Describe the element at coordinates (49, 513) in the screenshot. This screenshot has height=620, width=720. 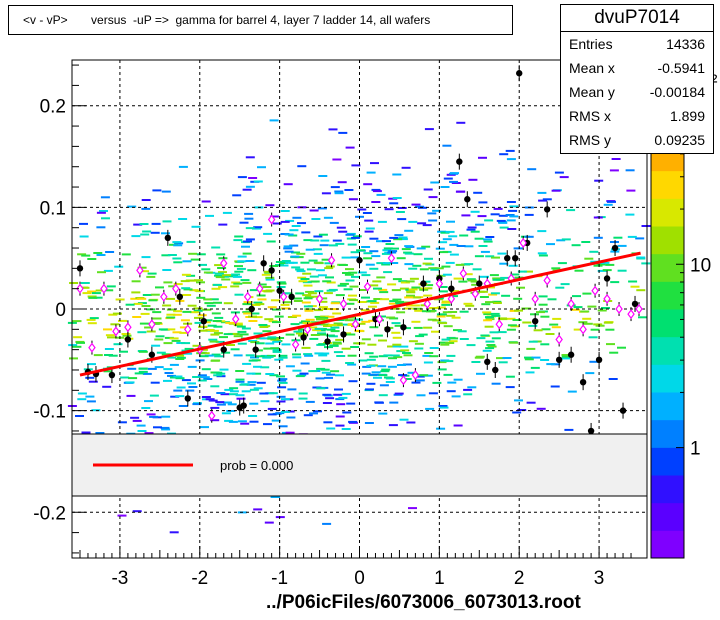
I see `y-tick-label: -0.2` at that location.